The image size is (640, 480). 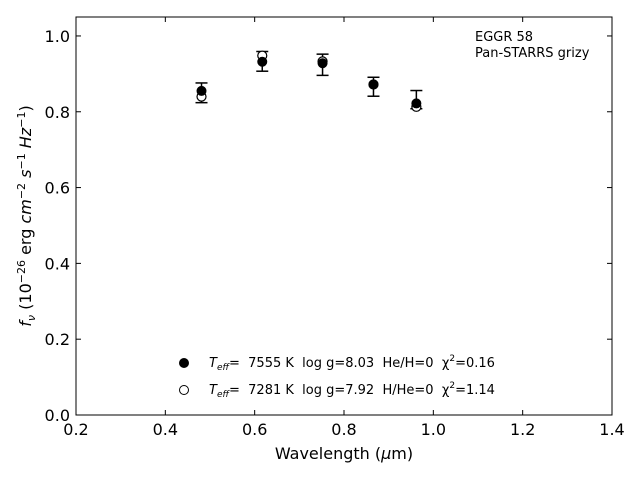 What do you see at coordinates (57, 263) in the screenshot?
I see `y-tick-label: 0.4` at bounding box center [57, 263].